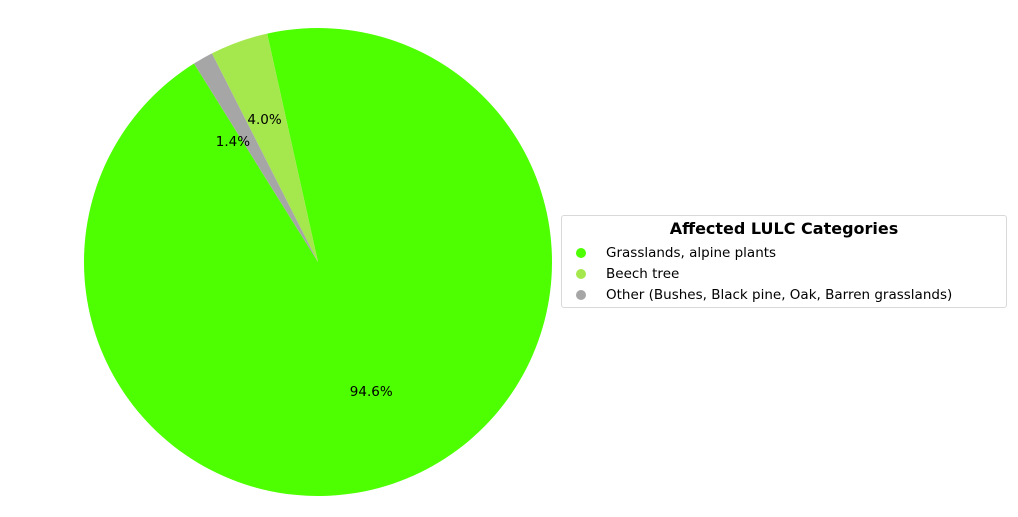  I want to click on pct-label: 1.4%, so click(233, 142).